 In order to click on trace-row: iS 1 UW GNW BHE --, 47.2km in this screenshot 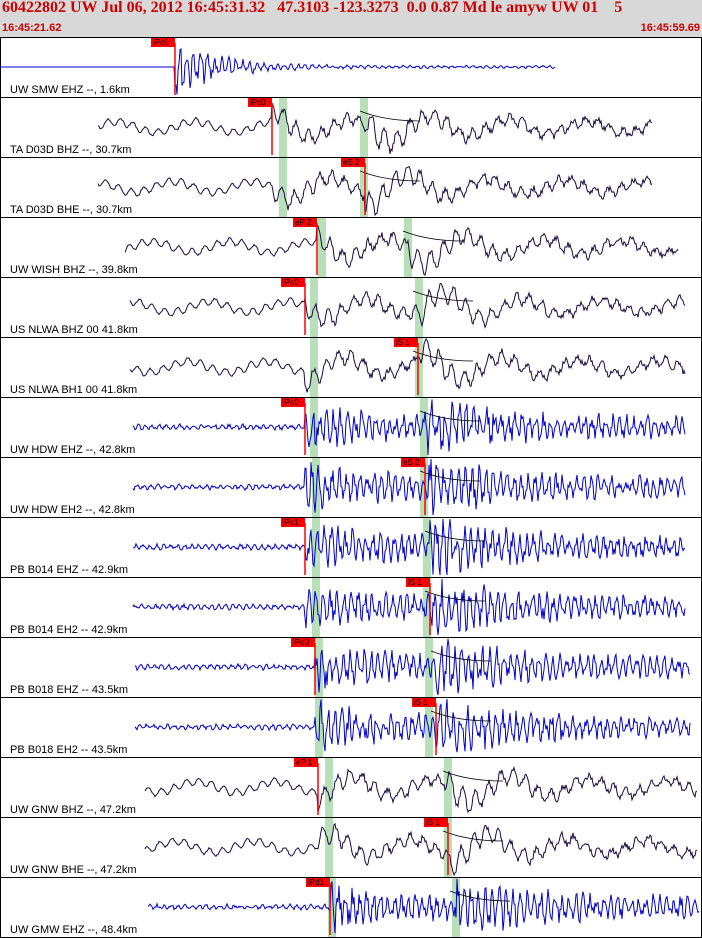, I will do `click(351, 847)`.